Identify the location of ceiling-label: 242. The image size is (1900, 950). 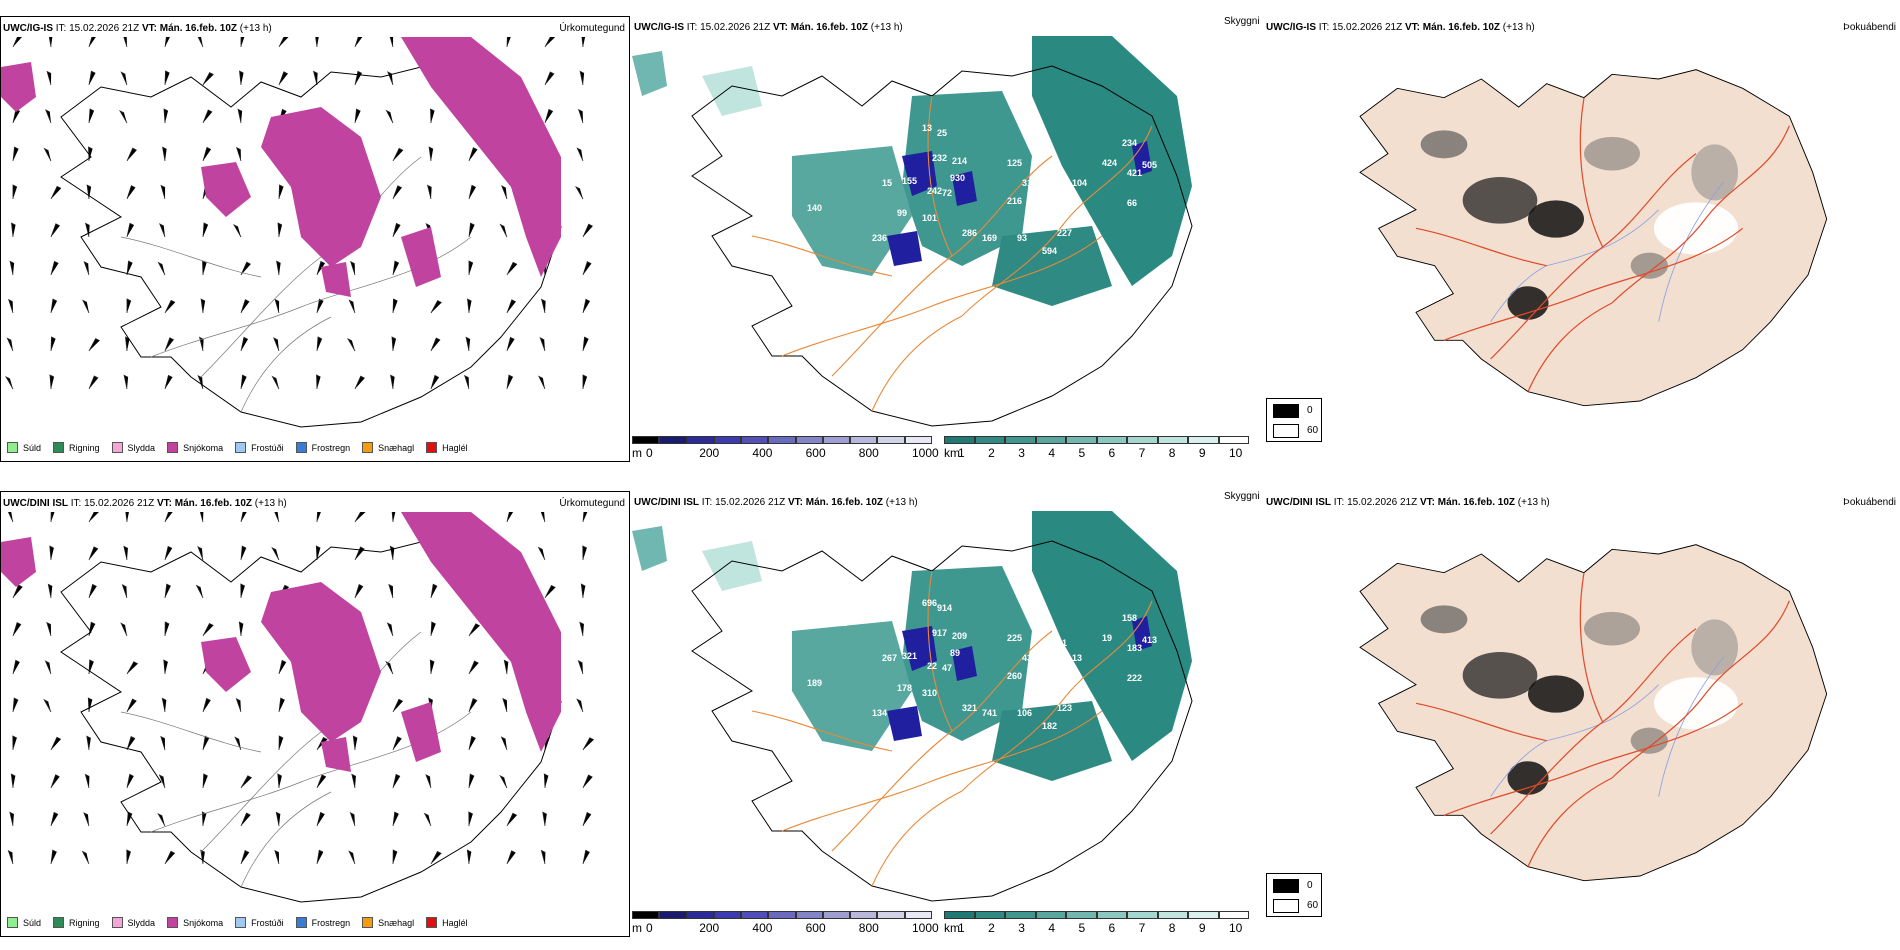
(934, 191).